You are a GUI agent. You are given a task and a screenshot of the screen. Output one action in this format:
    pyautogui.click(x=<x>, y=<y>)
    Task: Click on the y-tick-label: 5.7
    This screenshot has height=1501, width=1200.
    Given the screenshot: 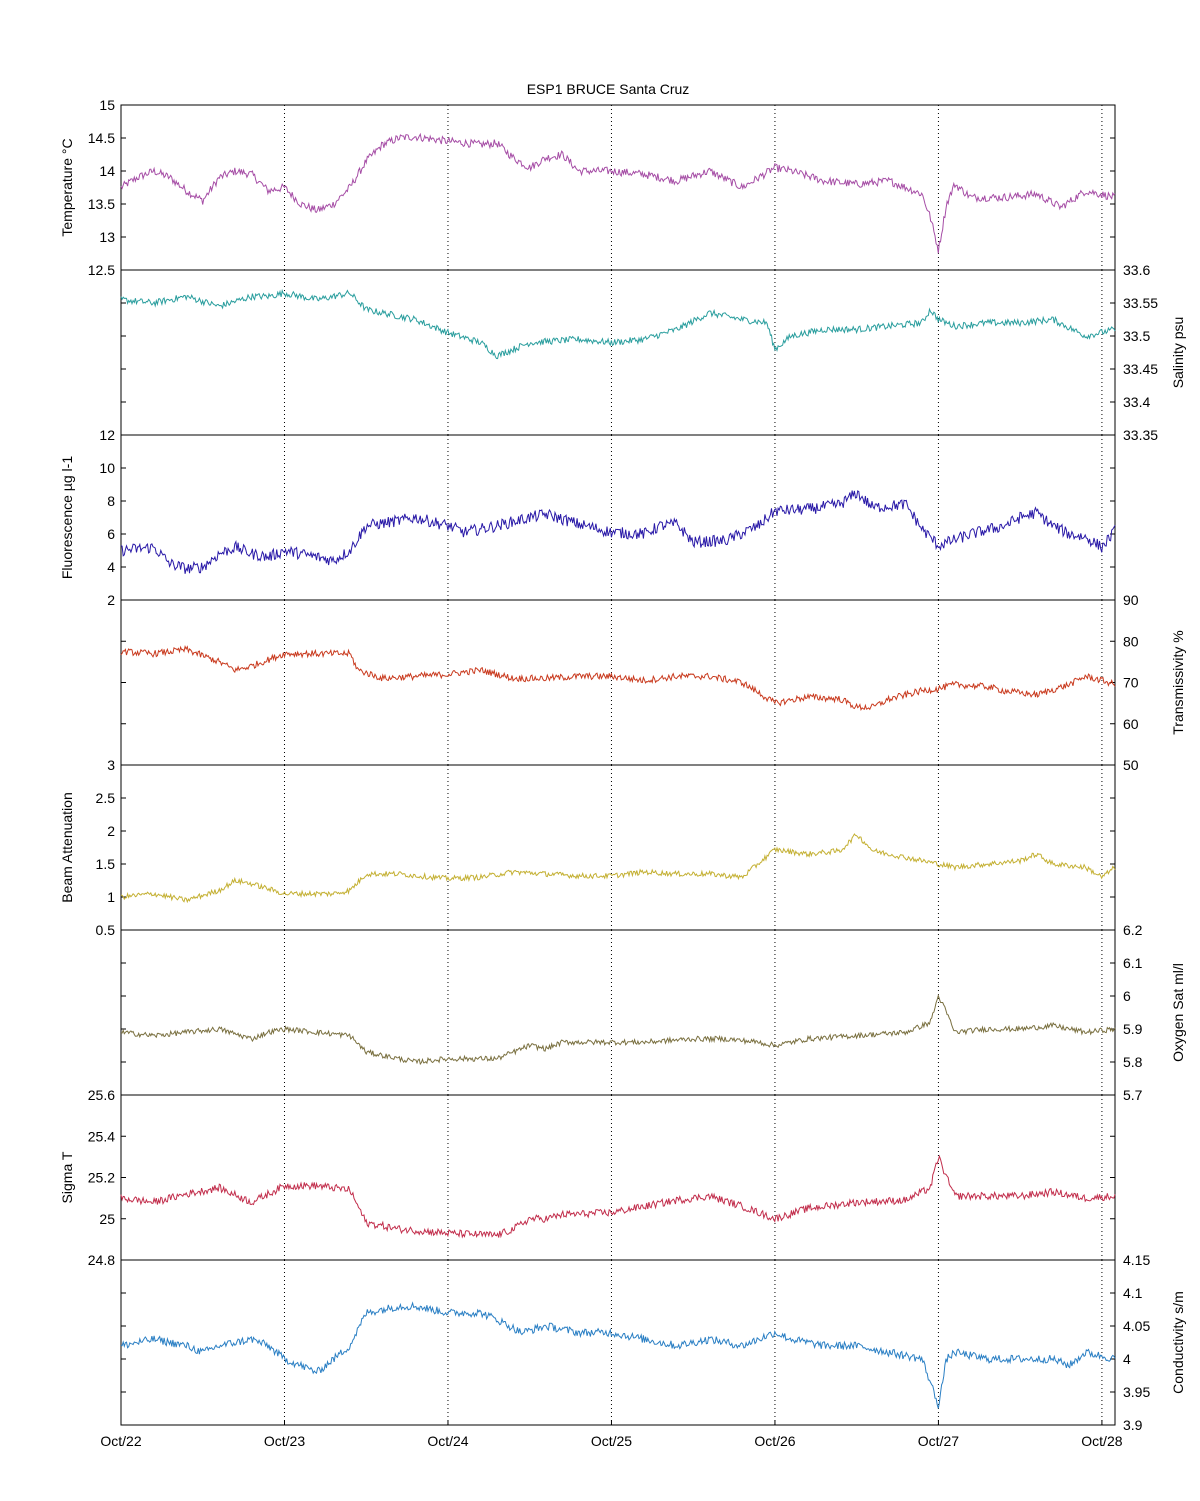 What is the action you would take?
    pyautogui.click(x=1133, y=1095)
    